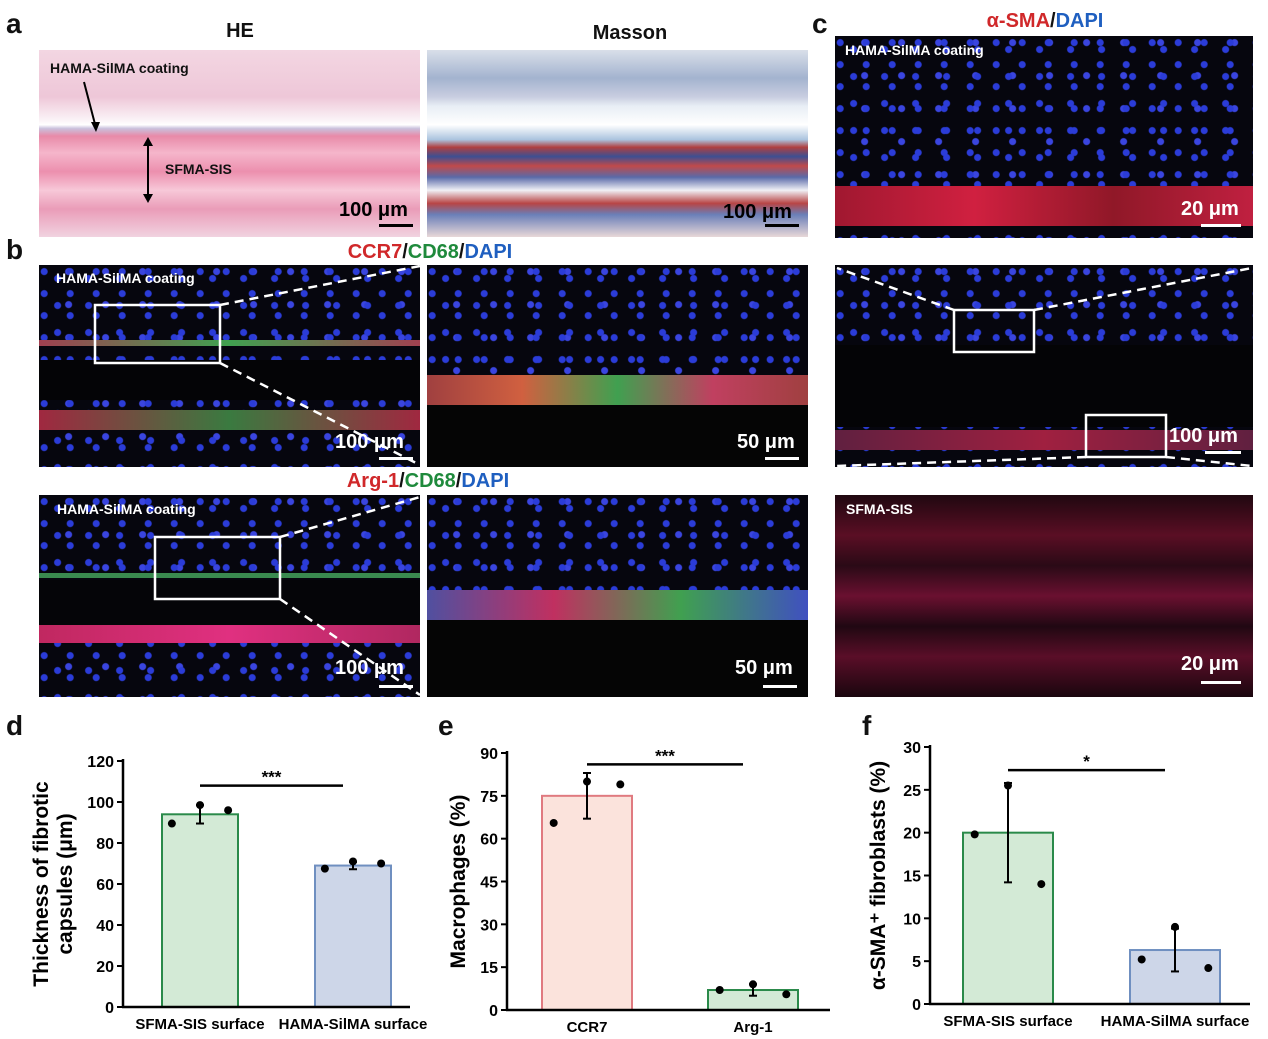 The width and height of the screenshot is (1268, 1039). I want to click on ccr7-high-mag-image: 50 μm, so click(617, 366).